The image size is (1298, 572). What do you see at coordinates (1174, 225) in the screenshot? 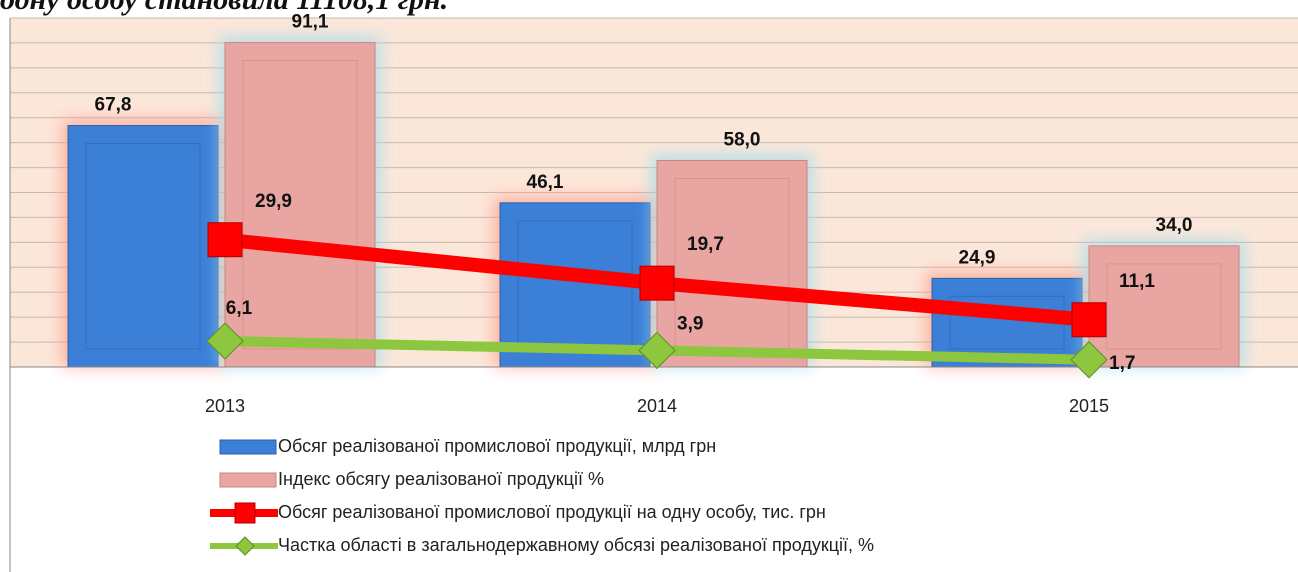
I see `data-label: 34,0` at bounding box center [1174, 225].